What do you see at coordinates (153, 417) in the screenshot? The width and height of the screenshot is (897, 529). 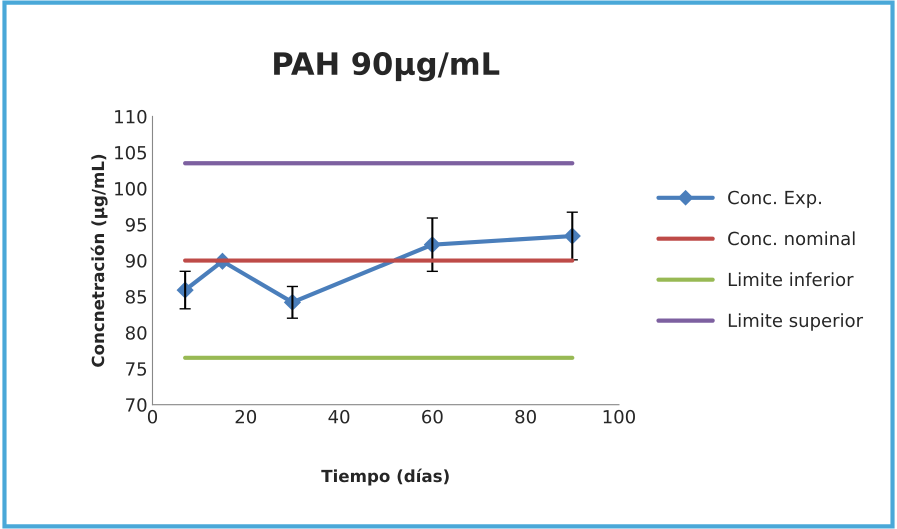 I see `x-tick-label: 0` at bounding box center [153, 417].